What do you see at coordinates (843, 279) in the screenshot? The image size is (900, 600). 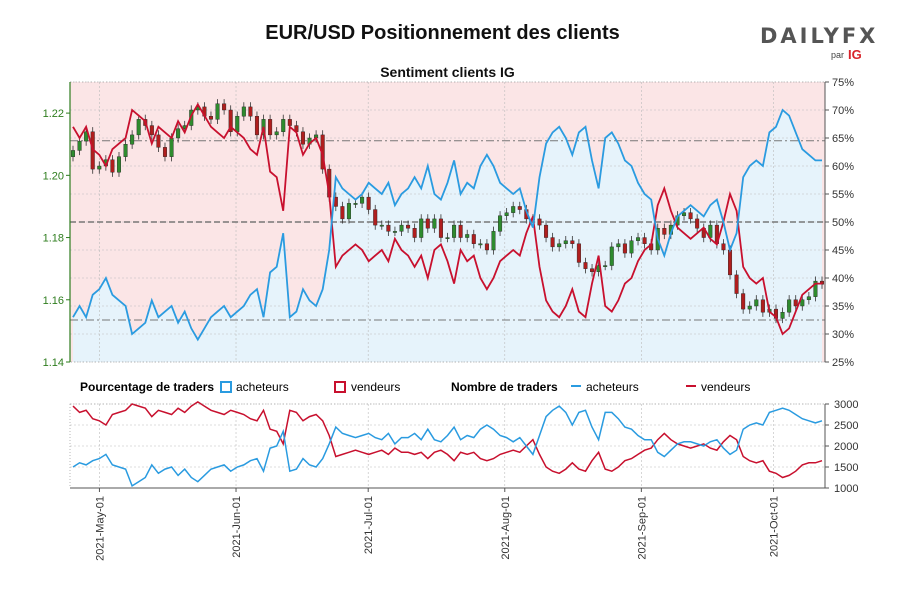 I see `right-tick-label: 40%` at bounding box center [843, 279].